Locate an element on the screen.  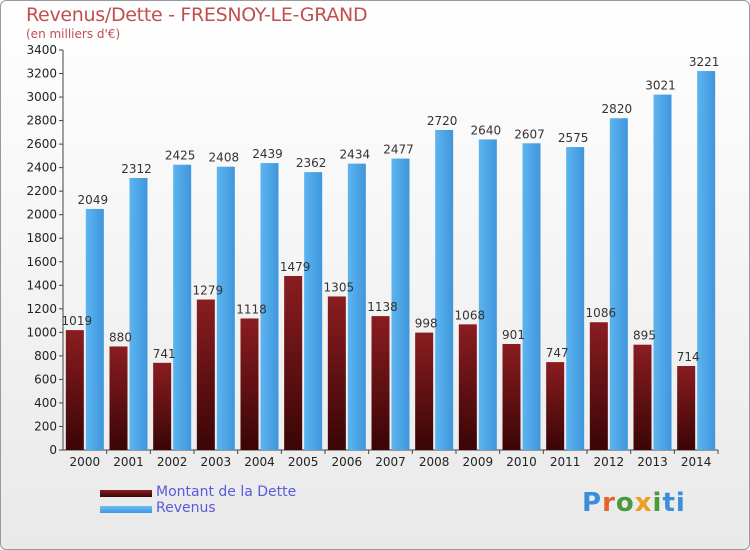
data-label-revenus: 2362 is located at coordinates (311, 163).